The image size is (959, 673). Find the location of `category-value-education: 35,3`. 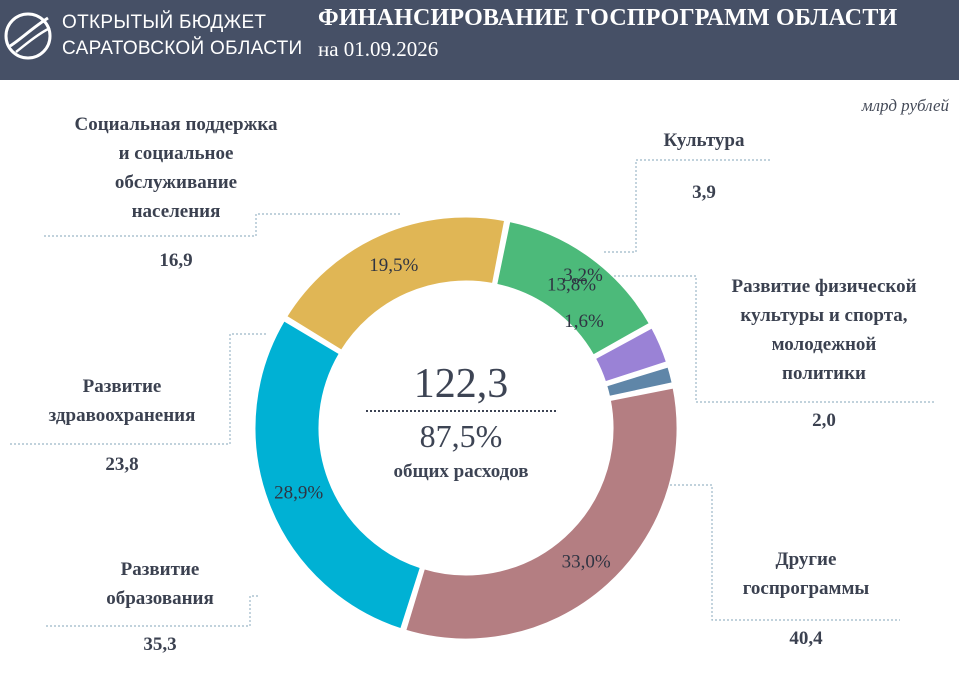

category-value-education: 35,3 is located at coordinates (160, 644).